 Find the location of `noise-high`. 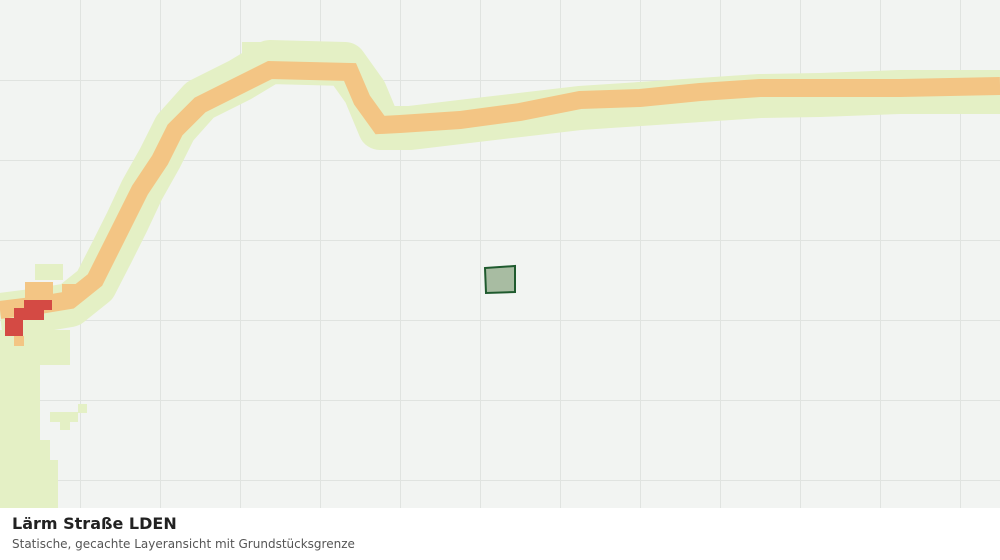

noise-high is located at coordinates (28, 318).